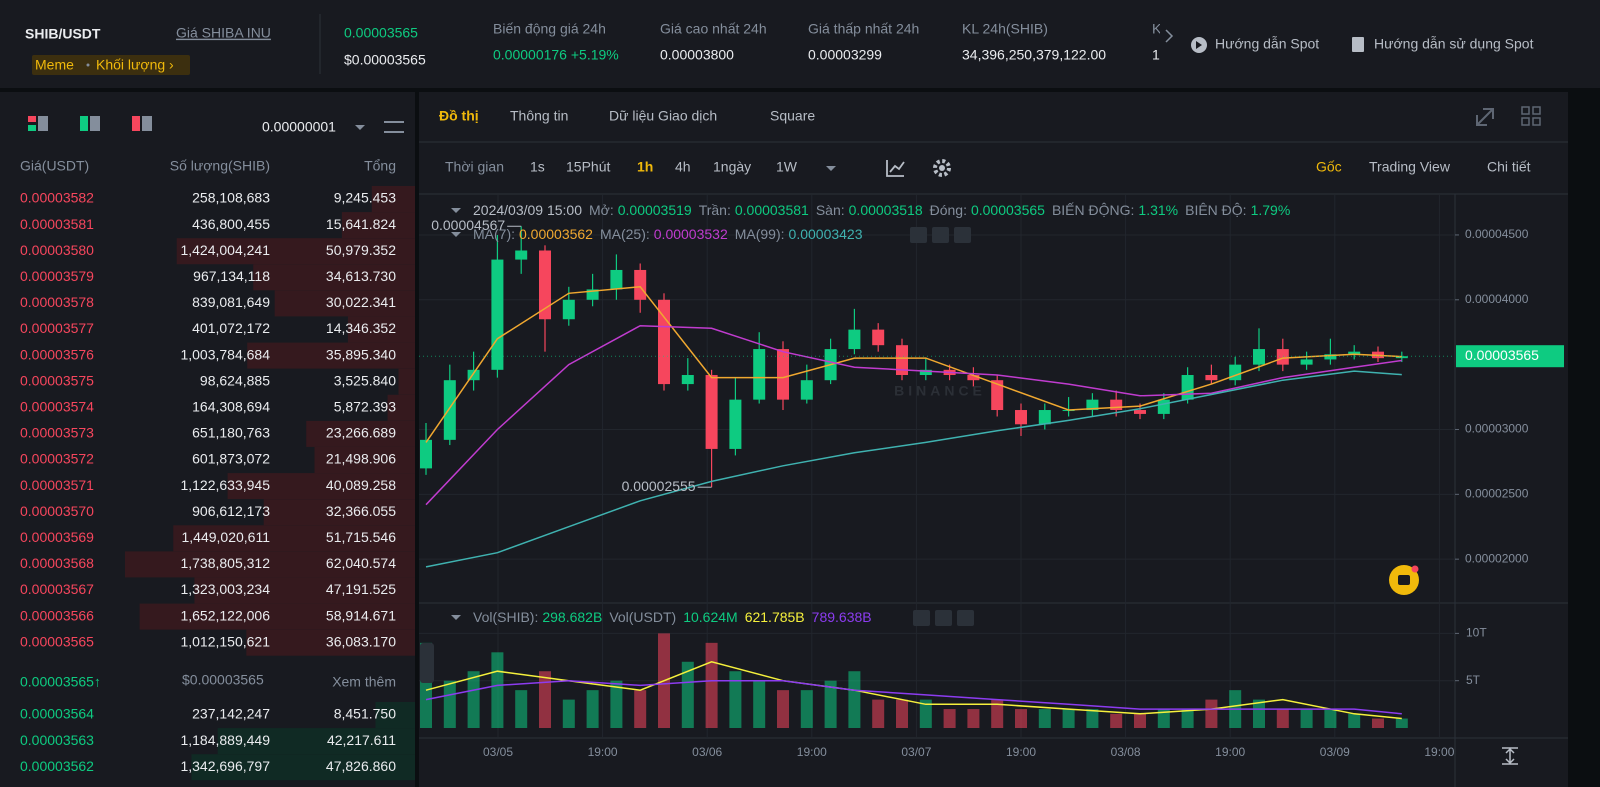  Describe the element at coordinates (57, 354) in the screenshot. I see `price: 0.00003576` at that location.